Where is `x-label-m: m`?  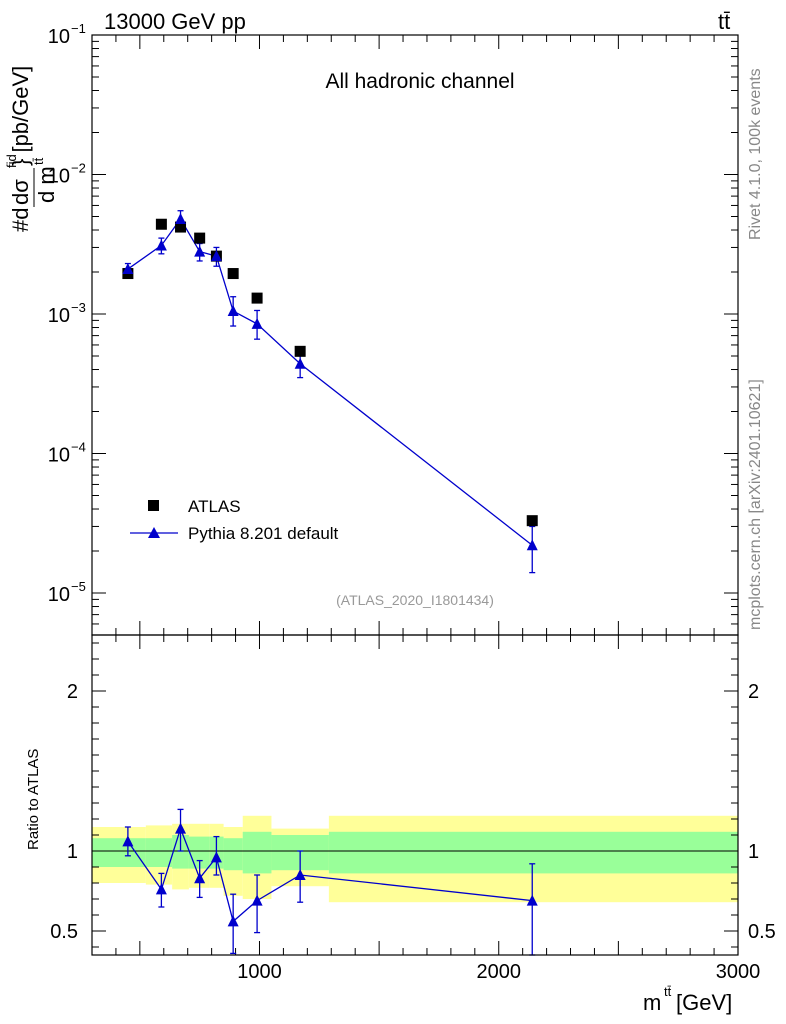
x-label-m: m is located at coordinates (652, 1002).